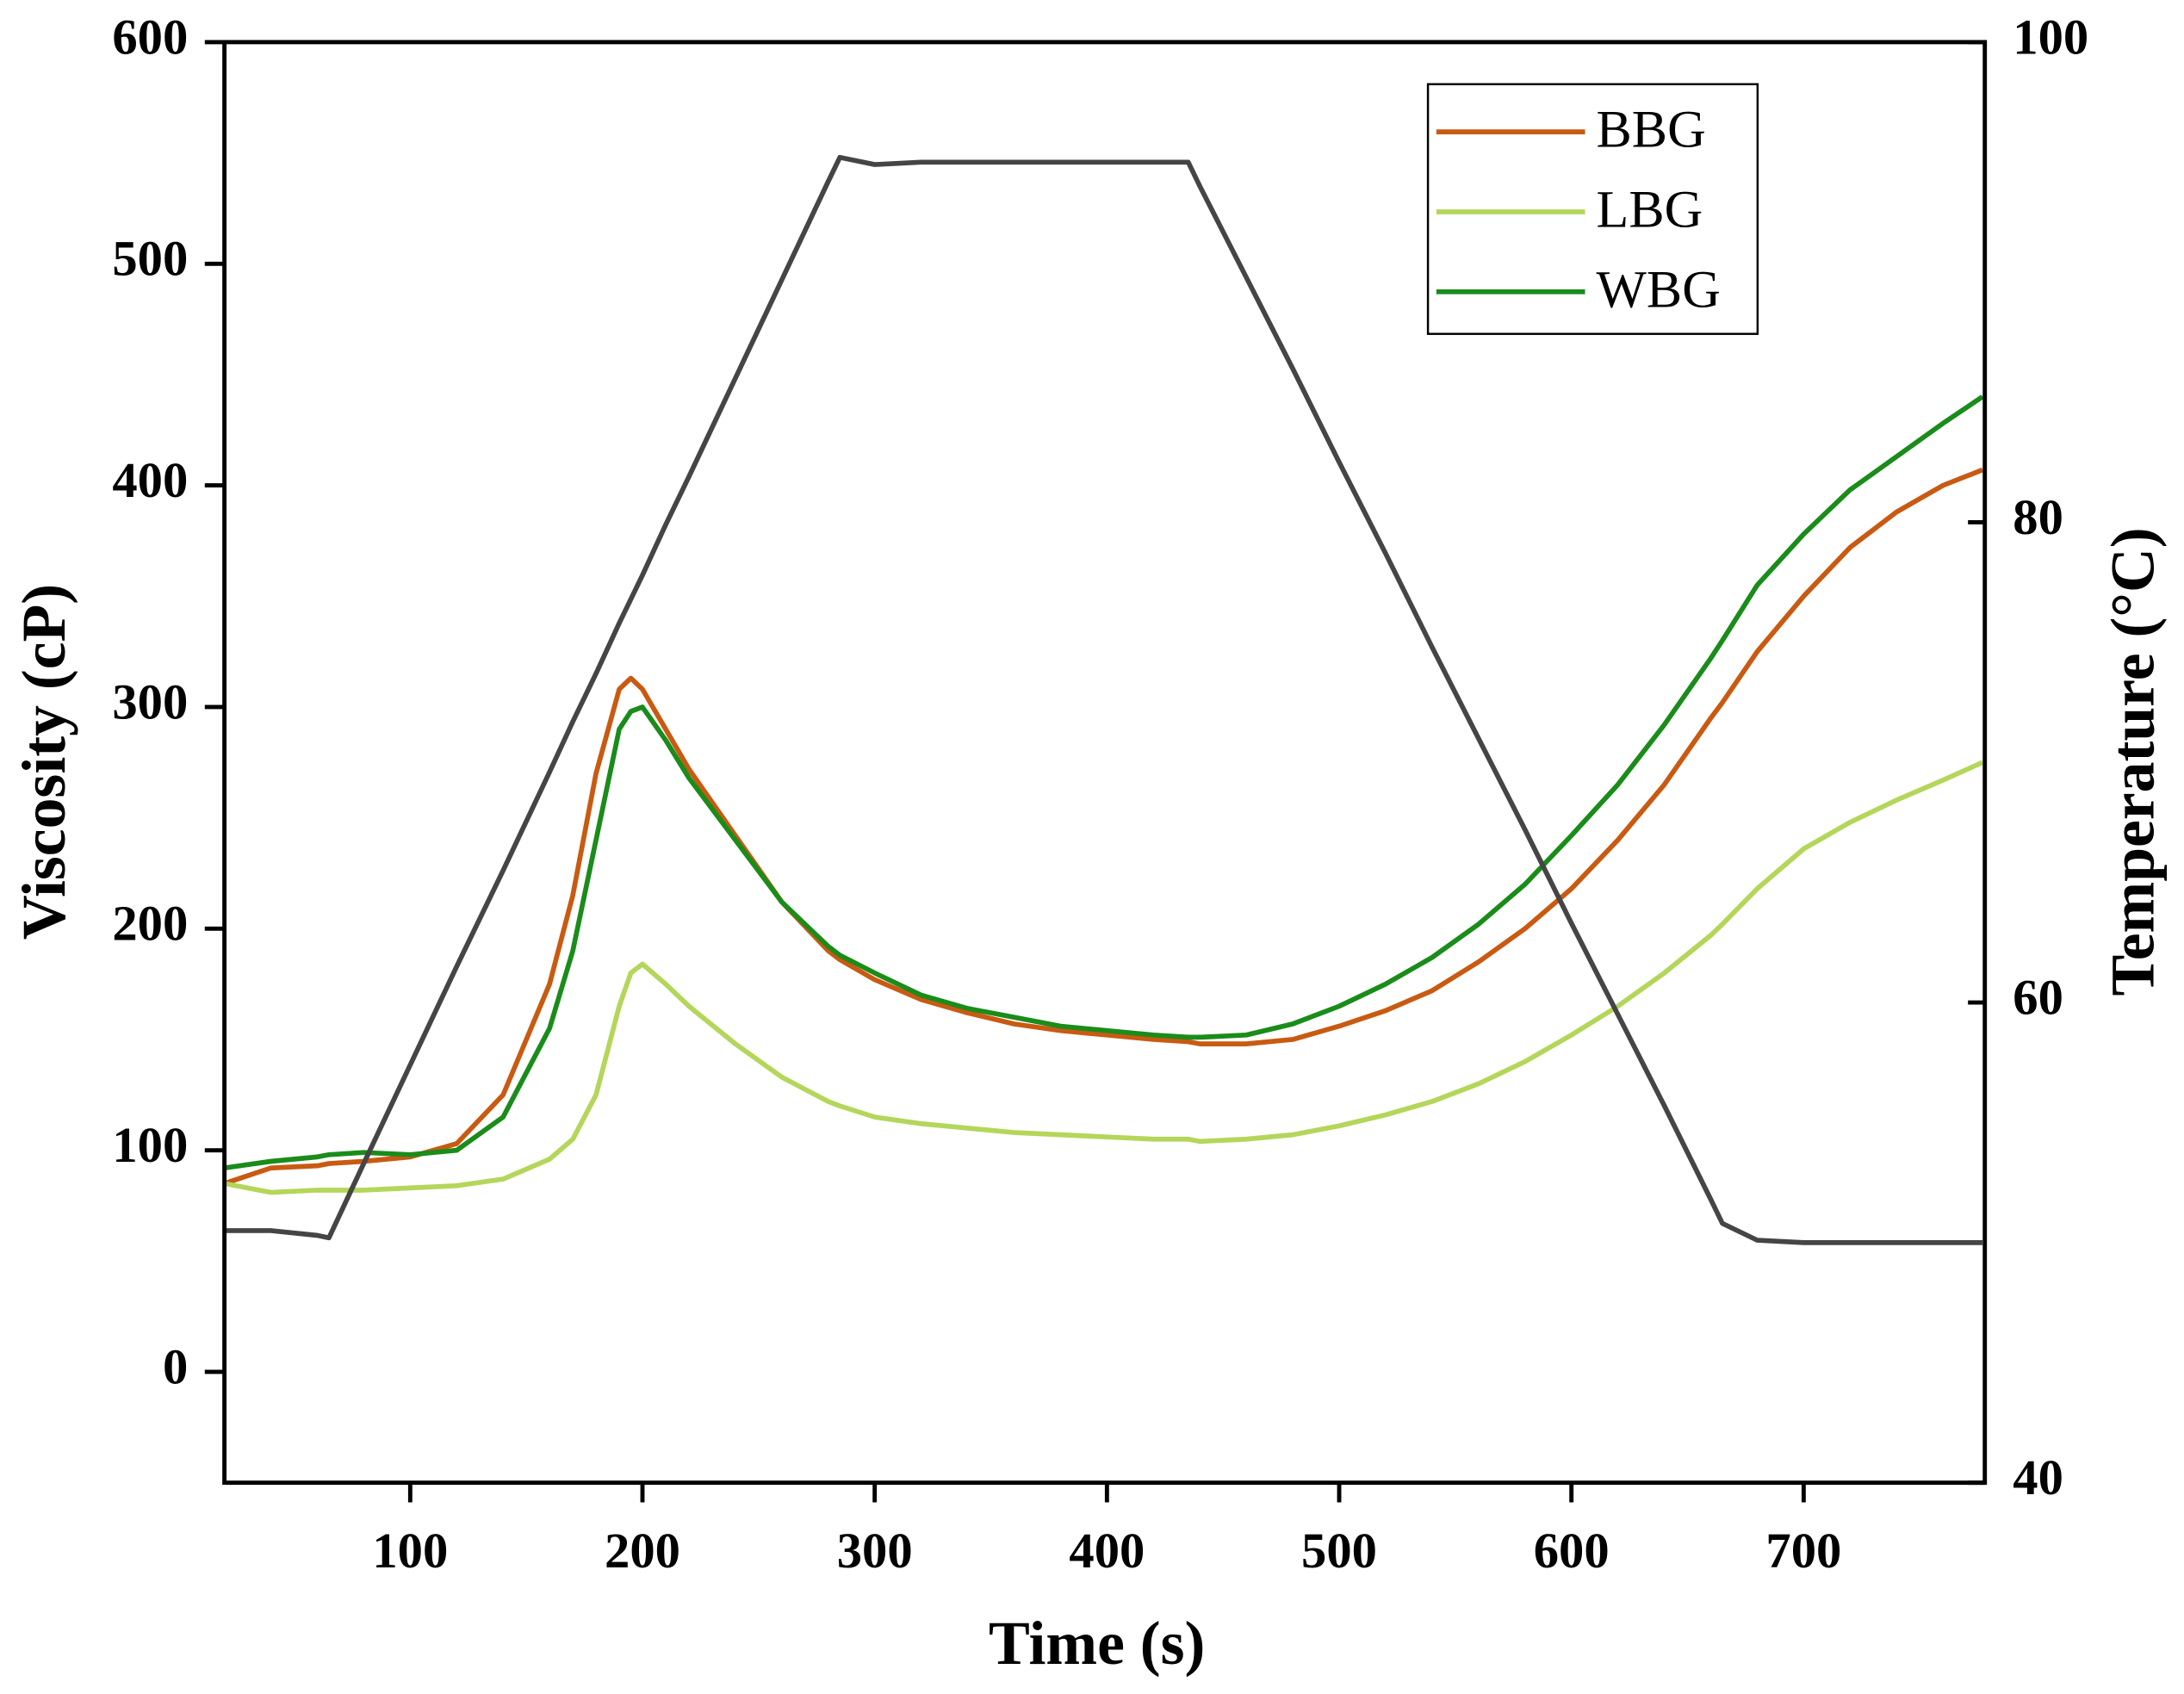 The width and height of the screenshot is (2184, 1694). Describe the element at coordinates (410, 1551) in the screenshot. I see `x-tick-label: 100` at that location.